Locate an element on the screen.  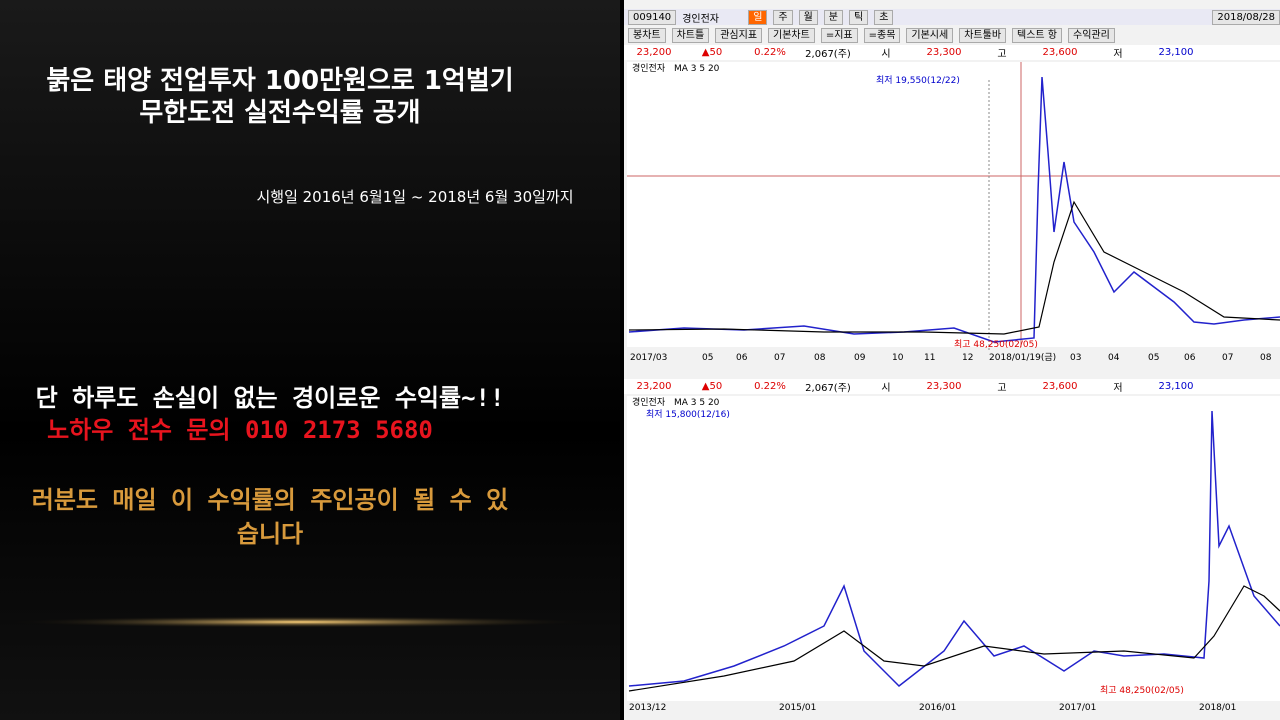
code-input: 009140 is located at coordinates (652, 17).